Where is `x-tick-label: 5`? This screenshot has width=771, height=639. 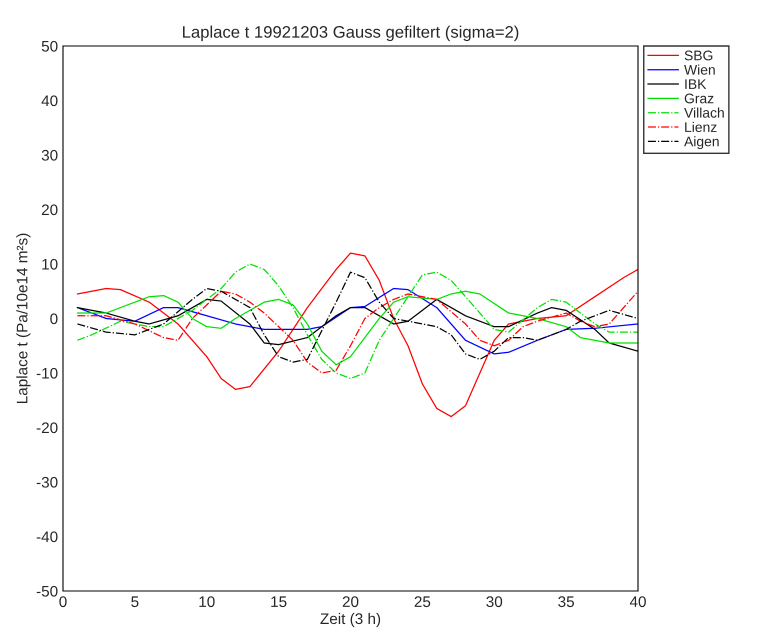 x-tick-label: 5 is located at coordinates (134, 602).